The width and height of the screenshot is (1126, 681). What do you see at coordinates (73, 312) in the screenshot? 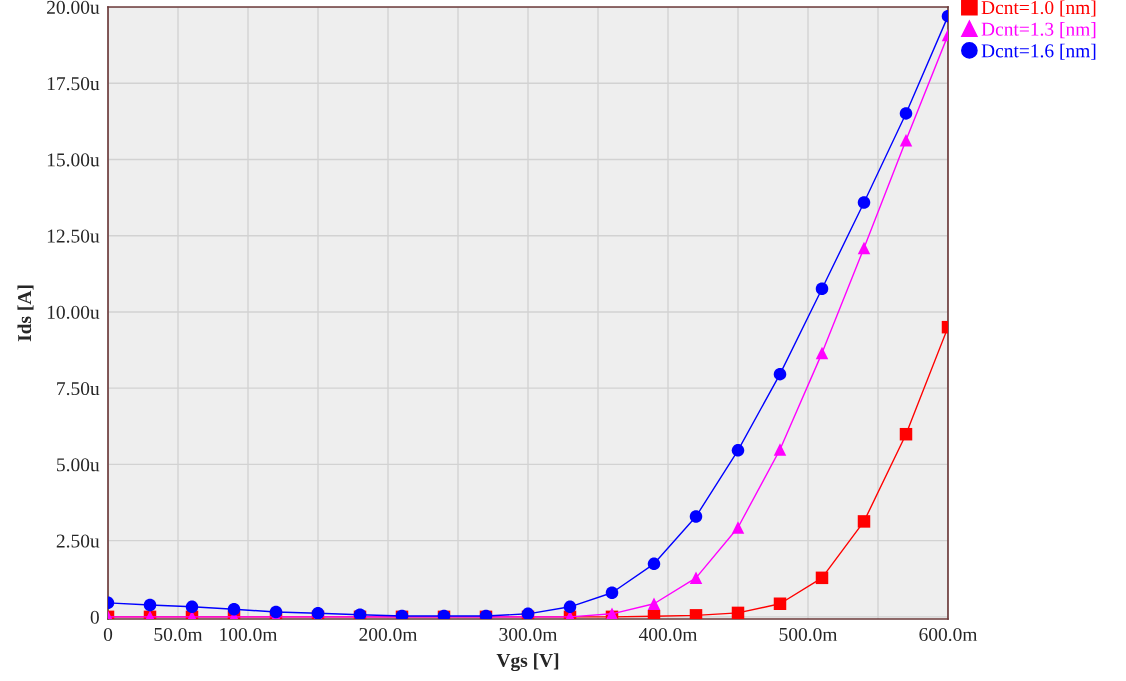
I see `y-tick-label: 10.00u` at bounding box center [73, 312].